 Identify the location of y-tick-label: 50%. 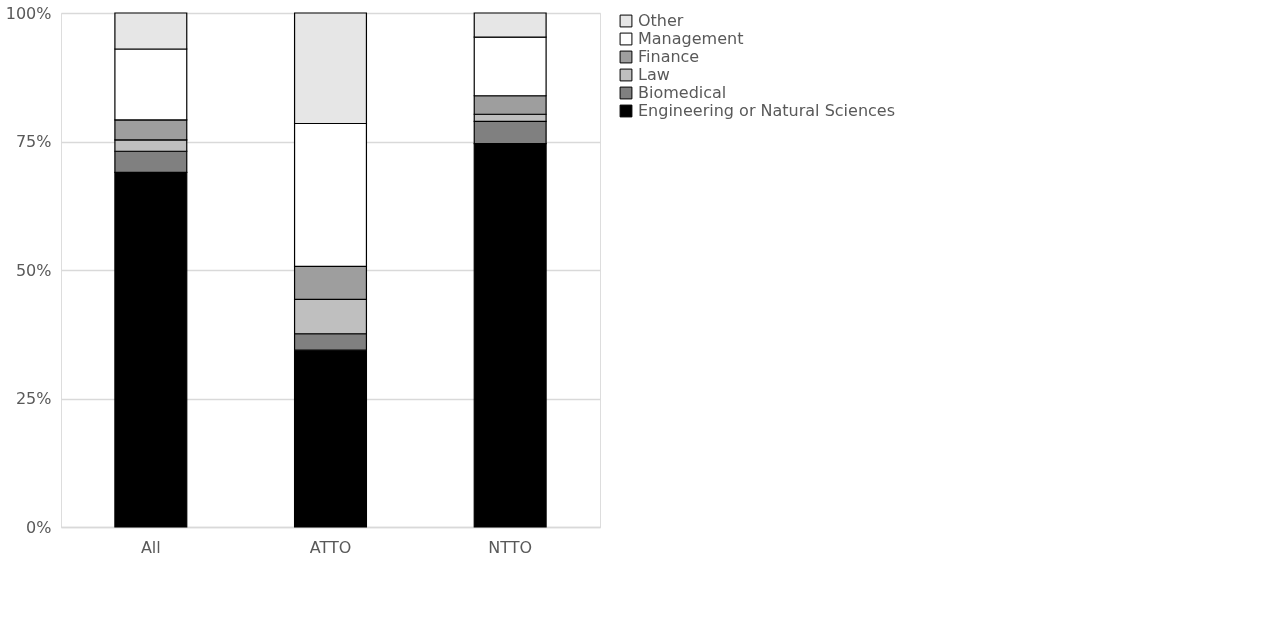
(33, 270).